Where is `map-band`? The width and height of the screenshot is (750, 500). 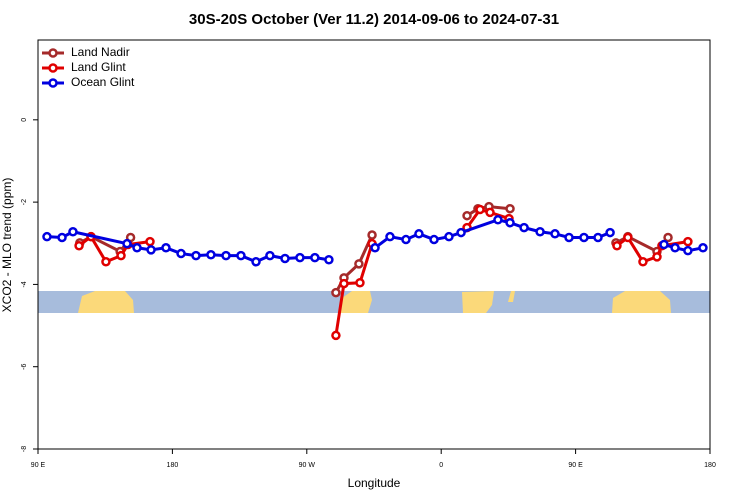
map-band is located at coordinates (374, 302).